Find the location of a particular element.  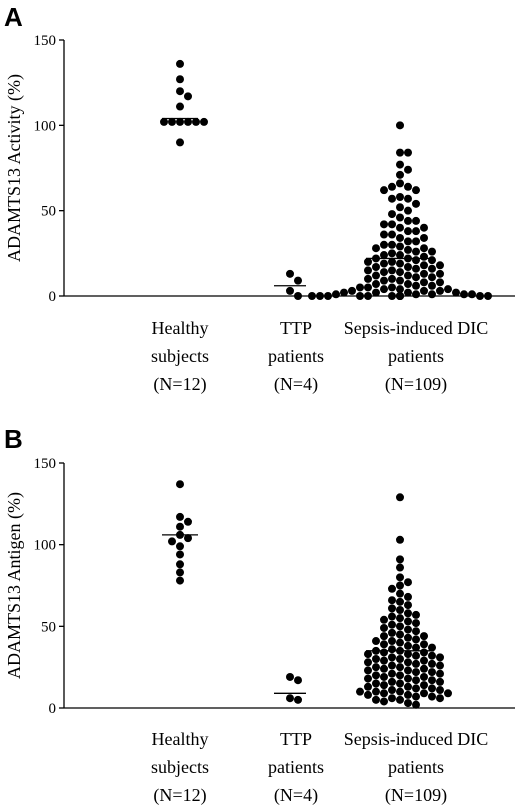

panel-b-category-label: Sepsis-induced DIC is located at coordinates (416, 739).